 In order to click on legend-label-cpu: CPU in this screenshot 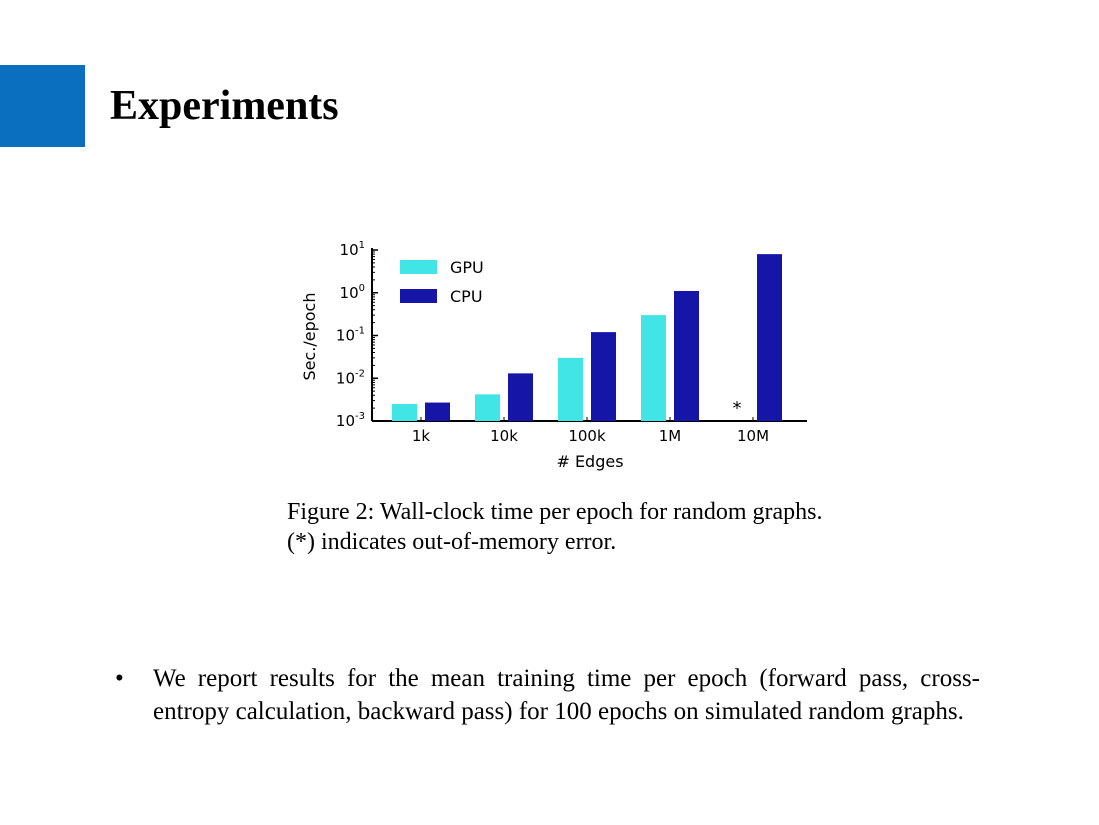, I will do `click(466, 296)`.